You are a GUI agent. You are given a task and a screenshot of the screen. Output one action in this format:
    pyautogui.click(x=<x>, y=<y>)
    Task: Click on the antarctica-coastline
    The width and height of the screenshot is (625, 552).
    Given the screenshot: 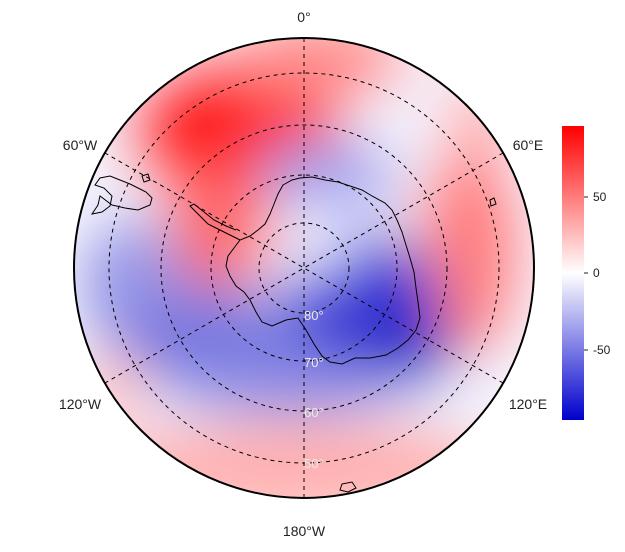 What is the action you would take?
    pyautogui.click(x=323, y=270)
    